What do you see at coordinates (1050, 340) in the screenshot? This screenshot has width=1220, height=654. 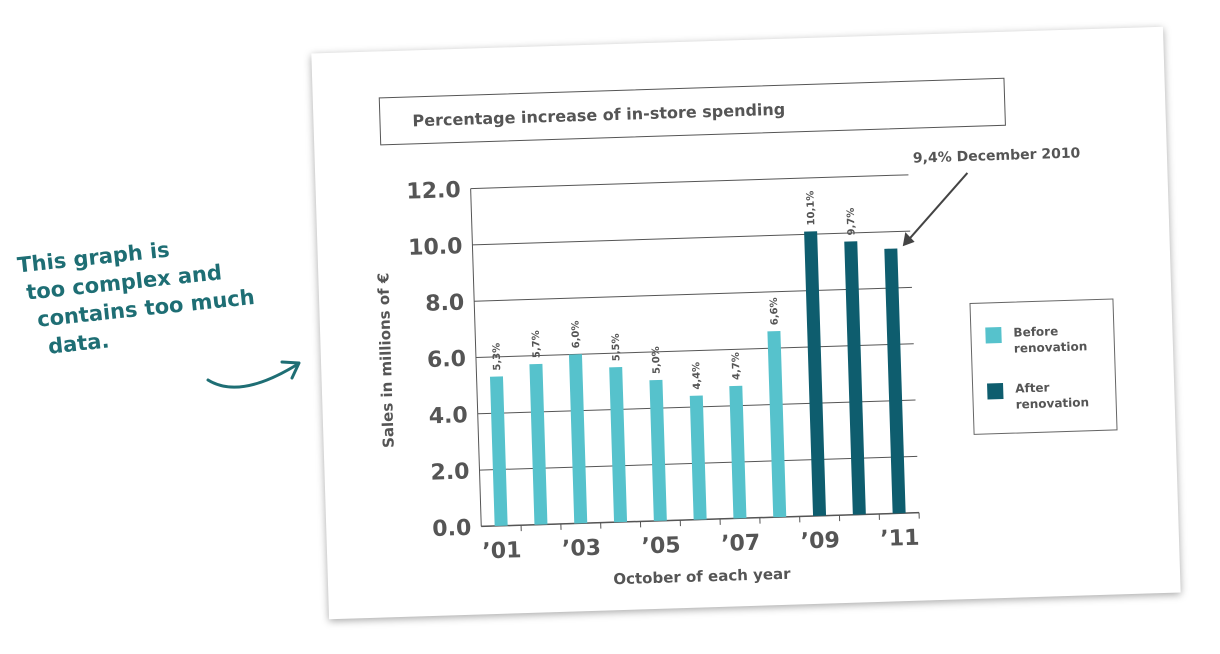 I see `legend-label-before: Before renovation` at bounding box center [1050, 340].